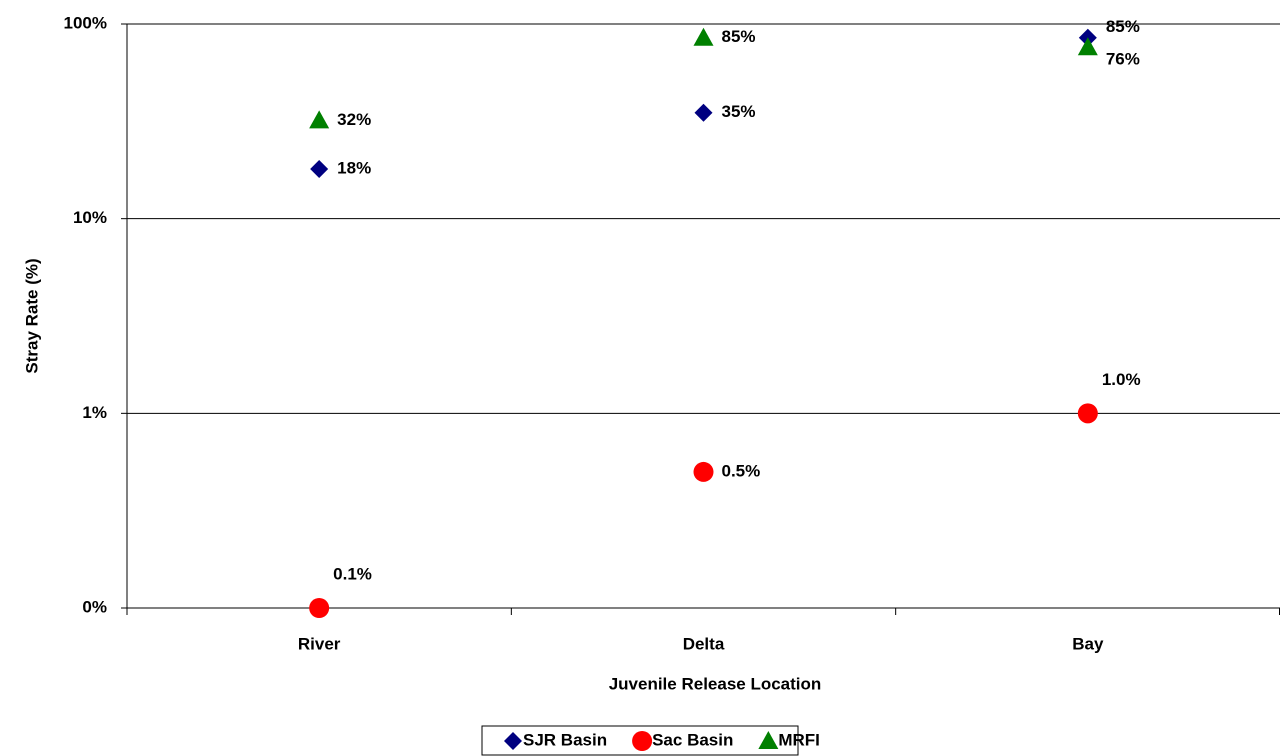  Describe the element at coordinates (352, 573) in the screenshot. I see `data-label: 0.1%` at that location.